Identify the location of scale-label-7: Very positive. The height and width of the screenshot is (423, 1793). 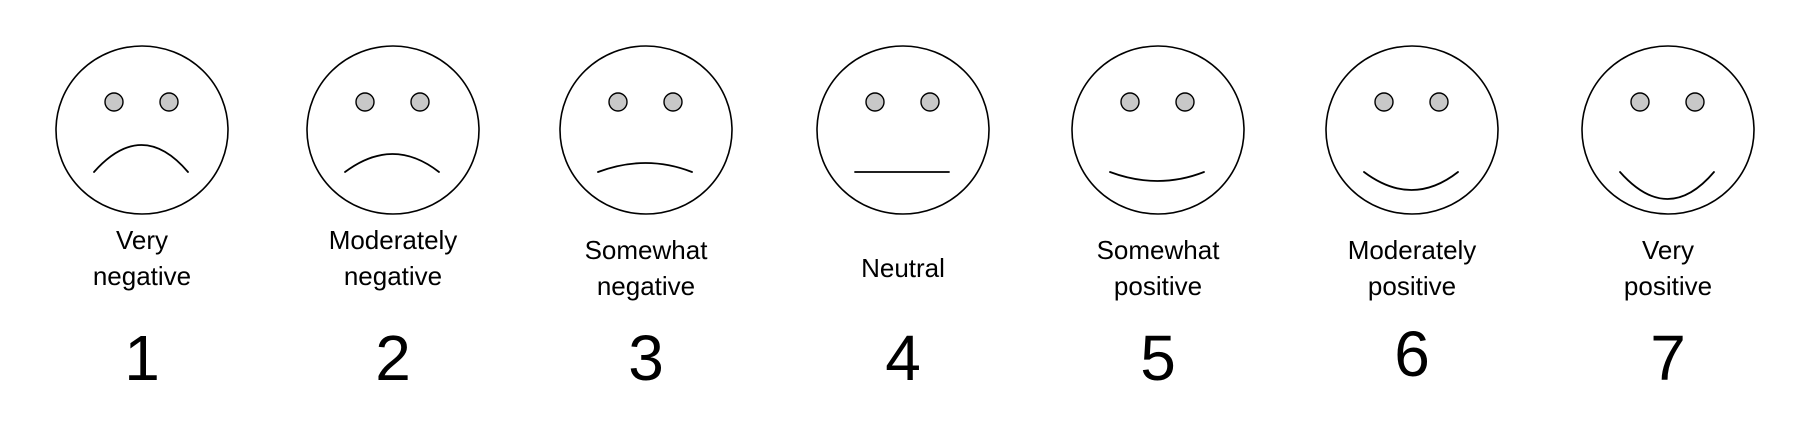
(1668, 268).